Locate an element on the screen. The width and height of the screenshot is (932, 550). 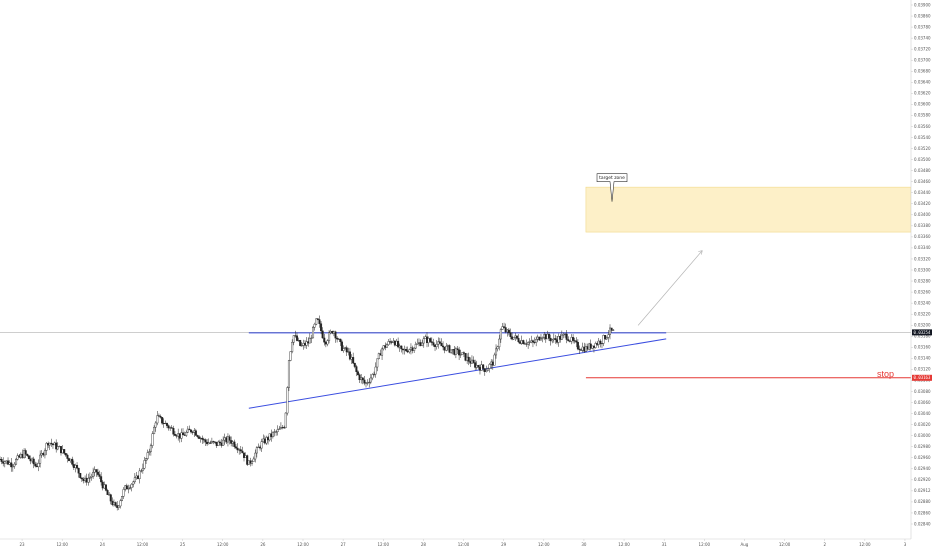
stop-price-tag-text: 0.03163 is located at coordinates (922, 377).